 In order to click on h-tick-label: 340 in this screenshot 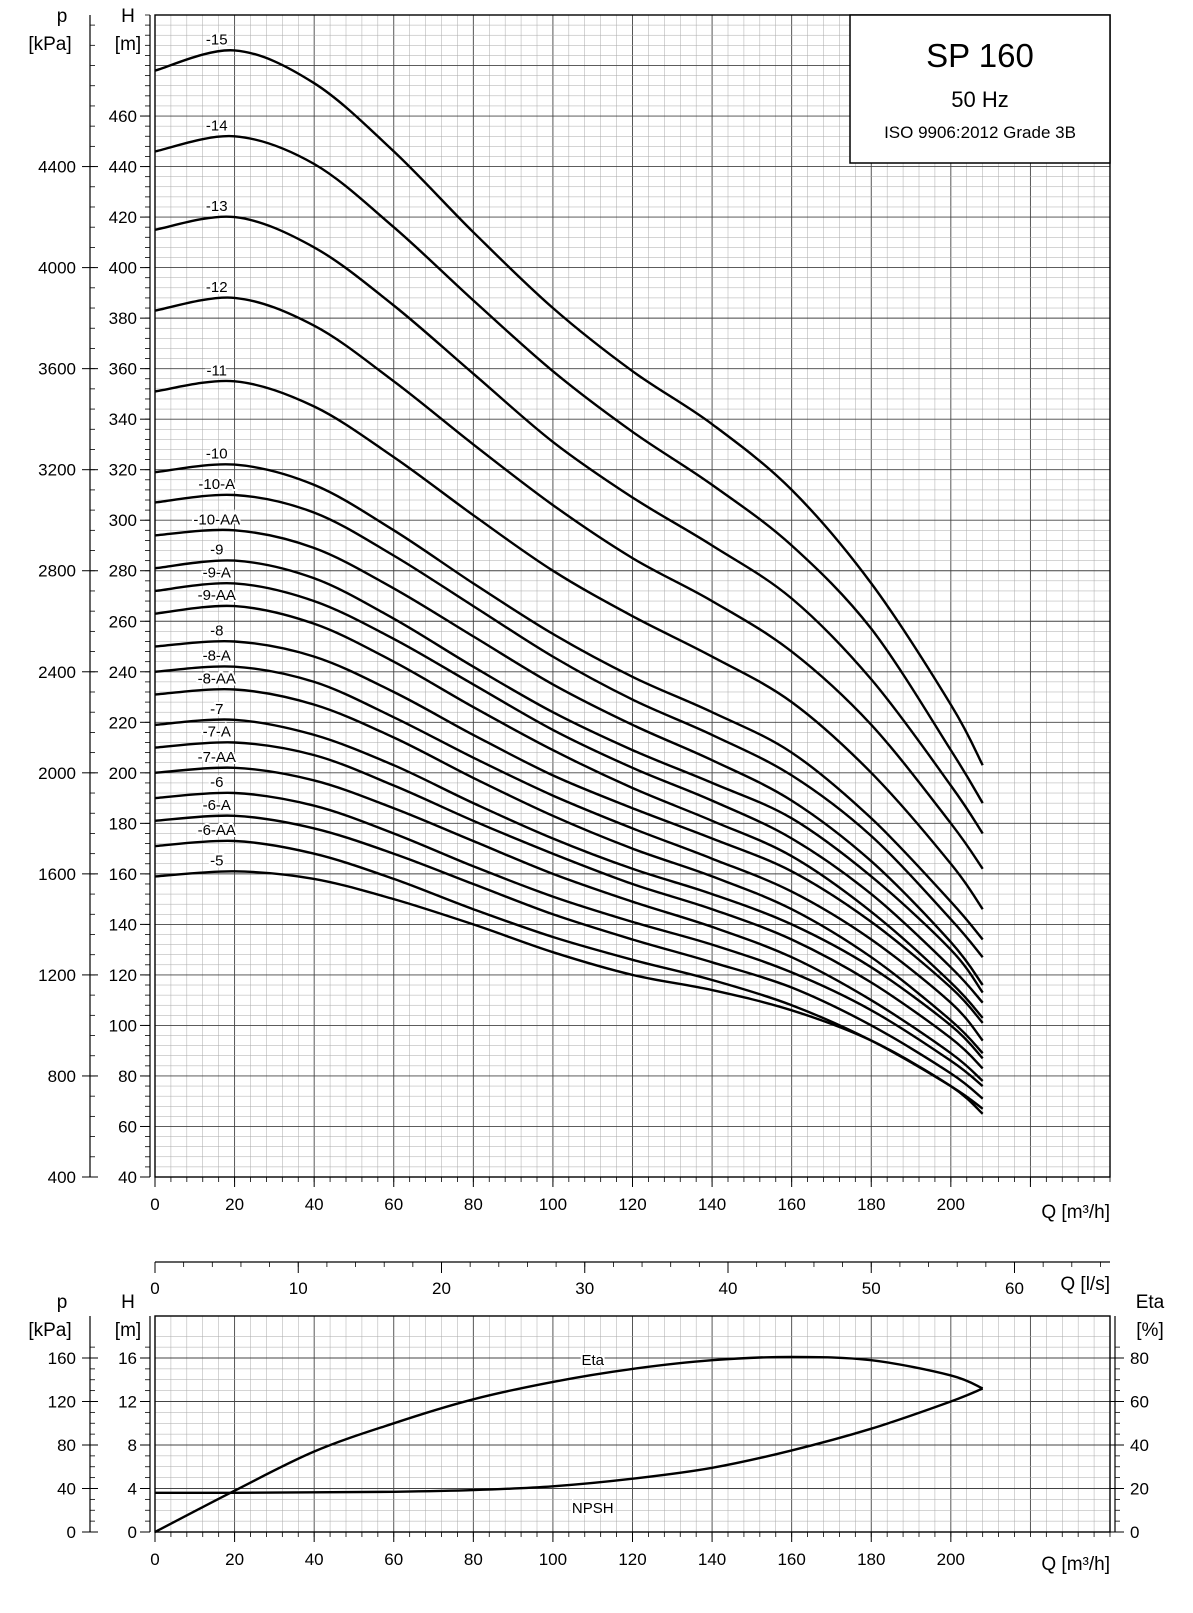, I will do `click(123, 419)`.